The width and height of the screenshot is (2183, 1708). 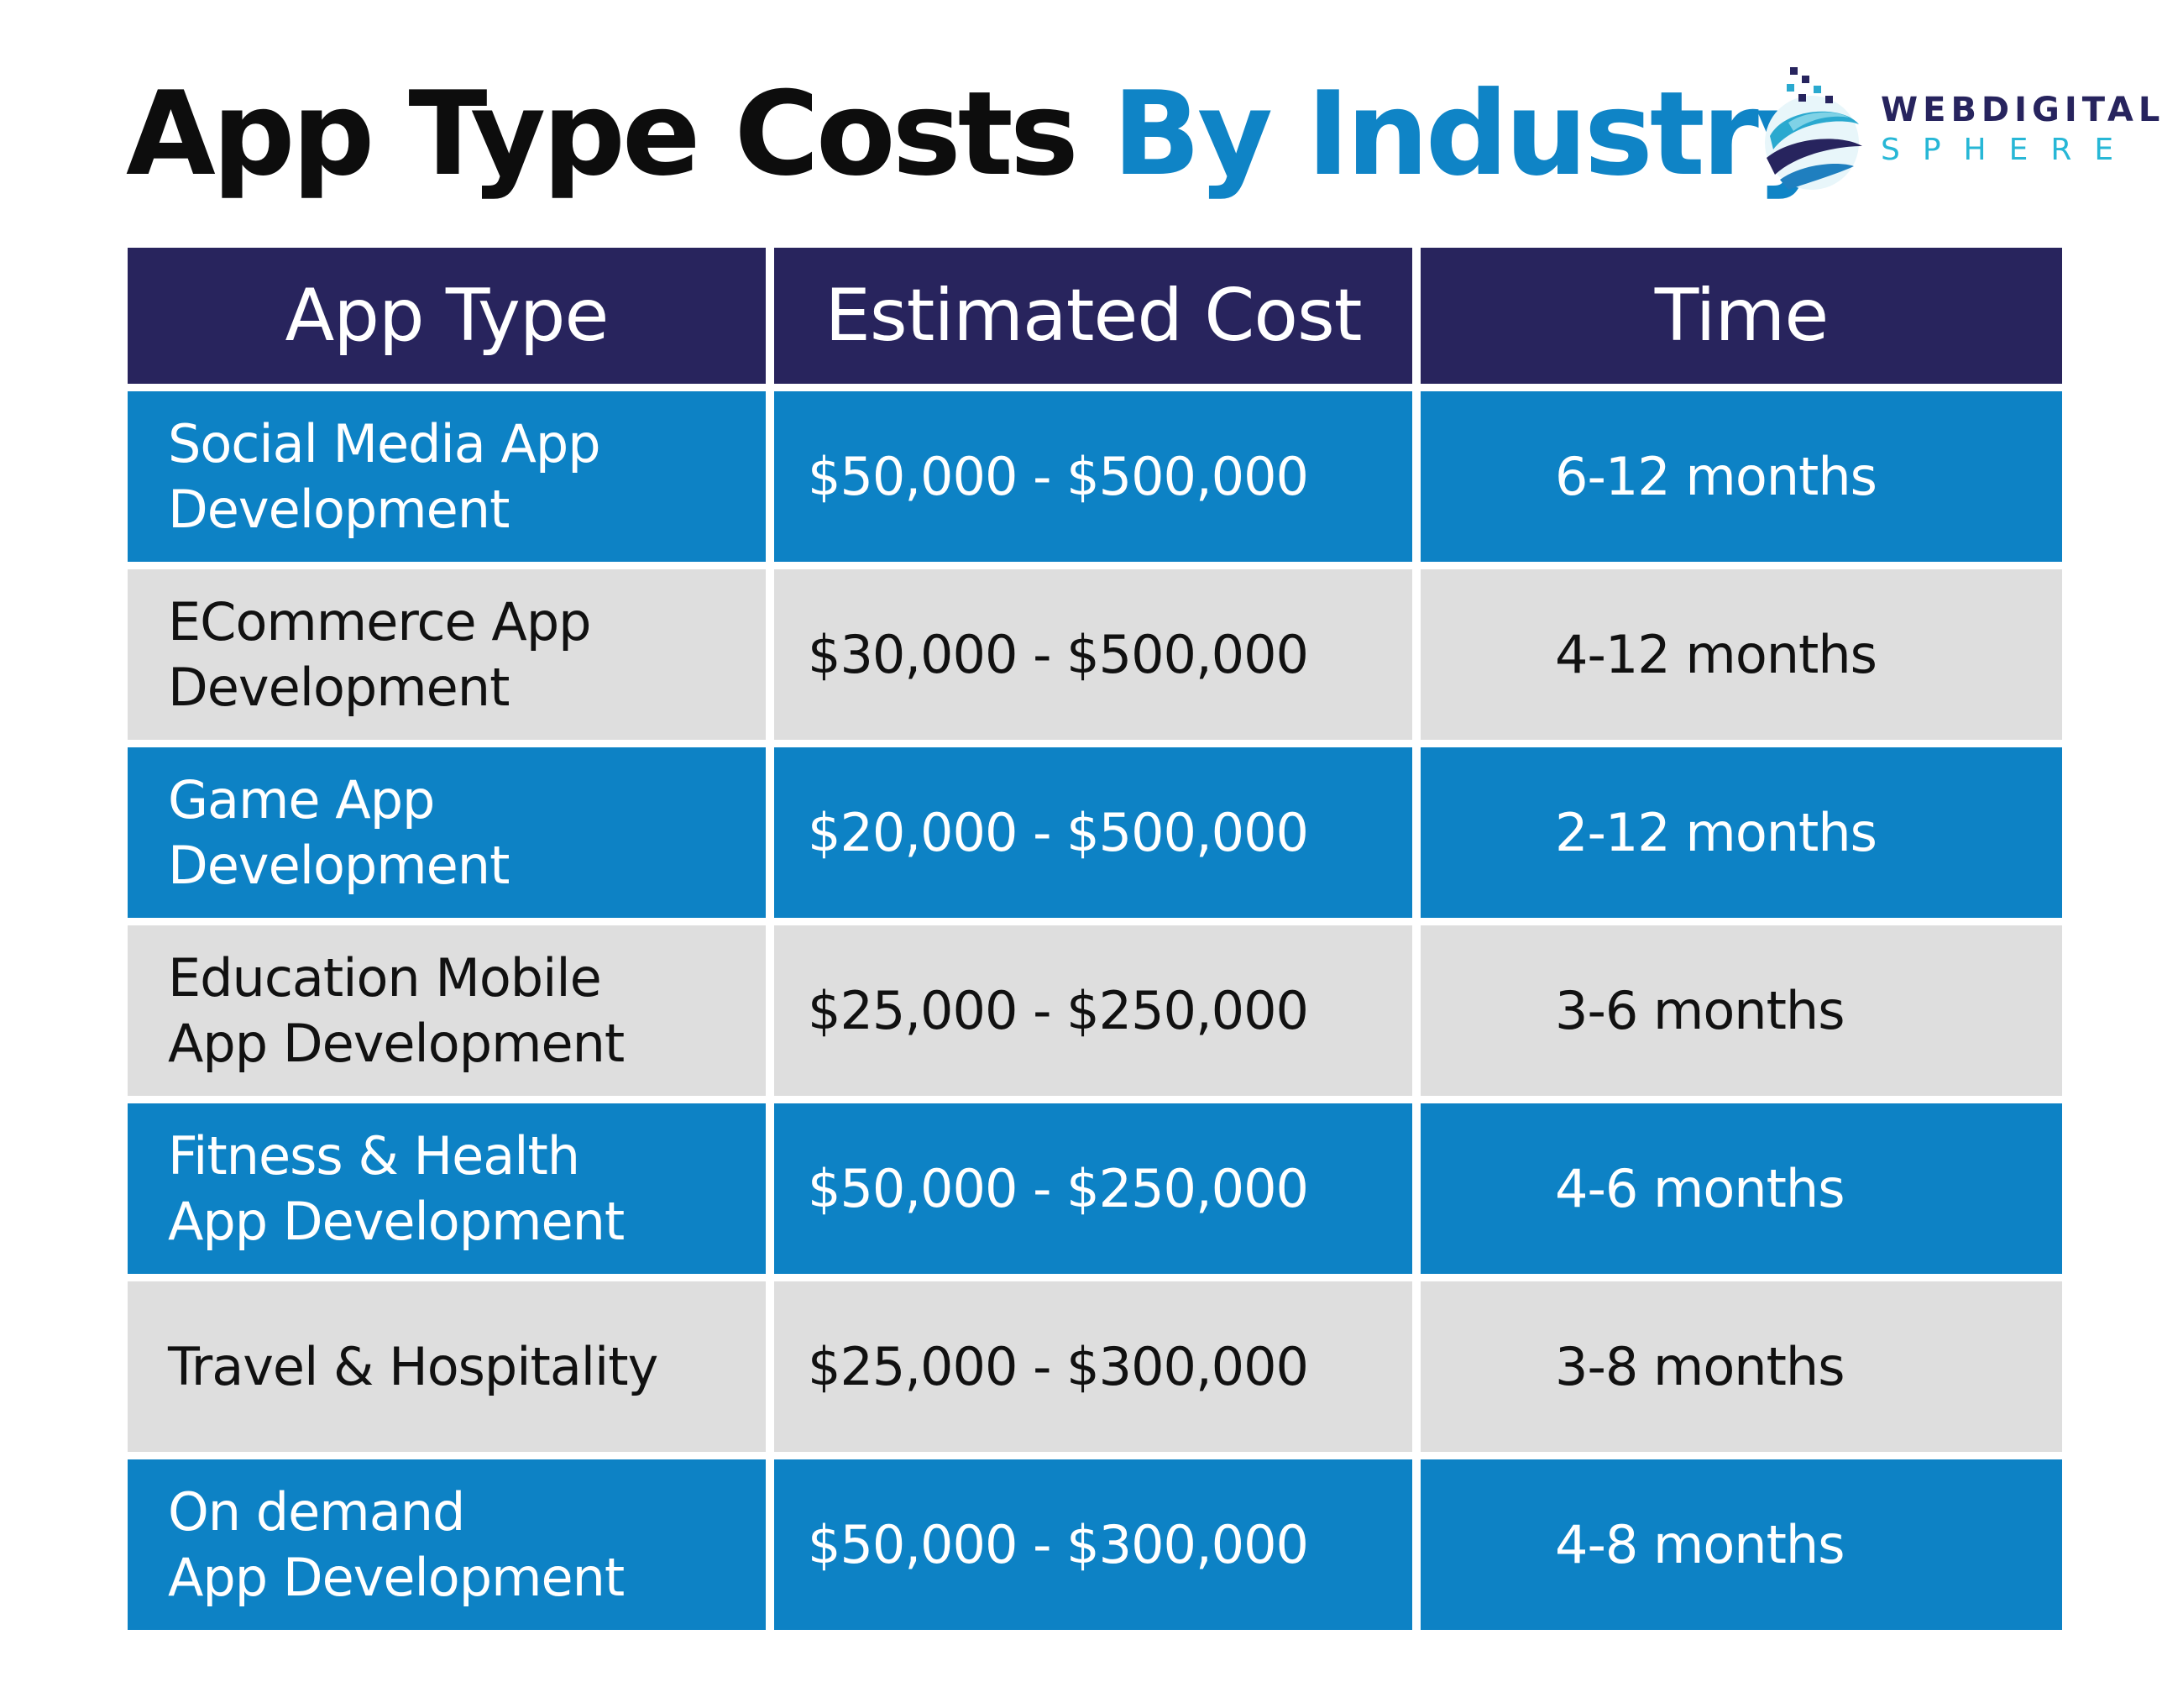 I want to click on app-type-line: ECommerce App, so click(x=380, y=621).